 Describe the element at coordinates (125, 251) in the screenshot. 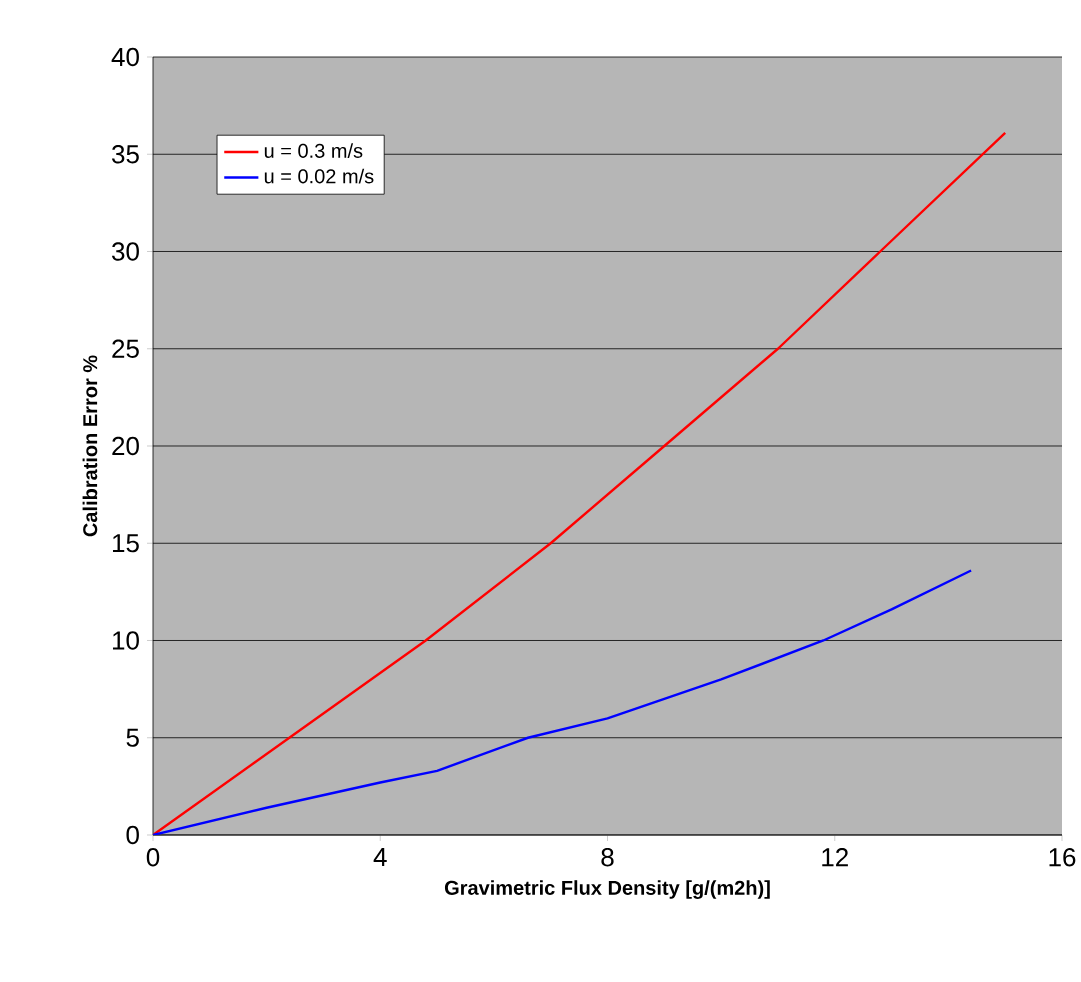

I see `y-tick-label: 30` at that location.